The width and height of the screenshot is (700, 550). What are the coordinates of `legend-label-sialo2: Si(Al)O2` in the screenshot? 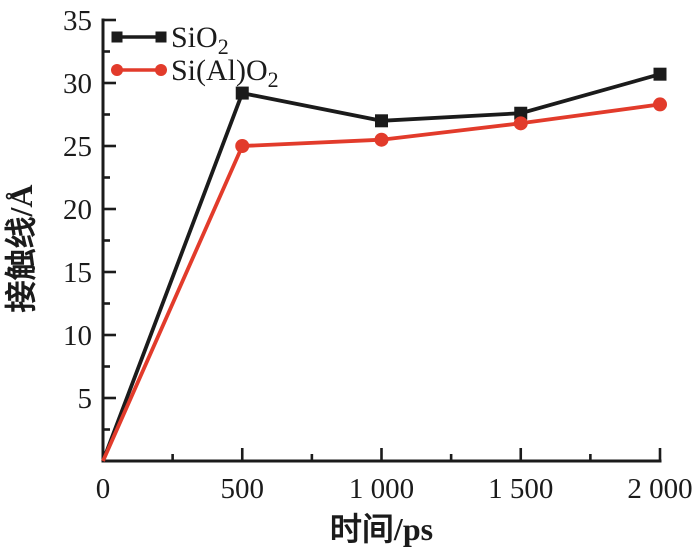 It's located at (225, 73).